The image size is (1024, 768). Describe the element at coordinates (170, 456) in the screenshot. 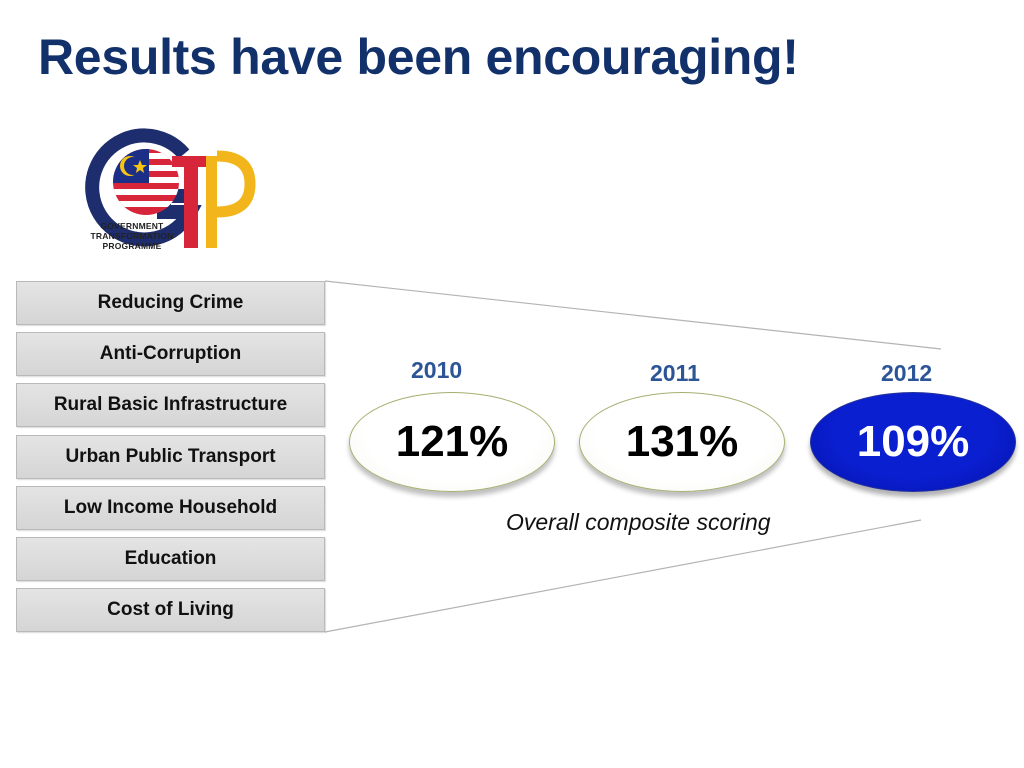

I see `focus-area-item: Urban Public Transport` at that location.